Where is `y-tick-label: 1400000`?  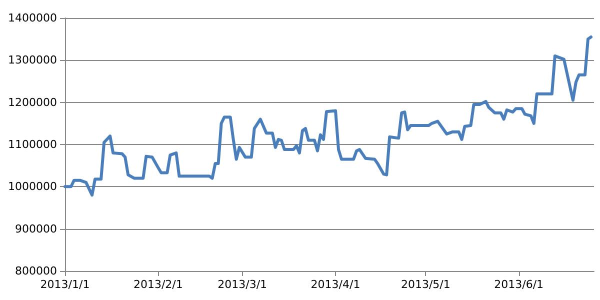 y-tick-label: 1400000 is located at coordinates (32, 18).